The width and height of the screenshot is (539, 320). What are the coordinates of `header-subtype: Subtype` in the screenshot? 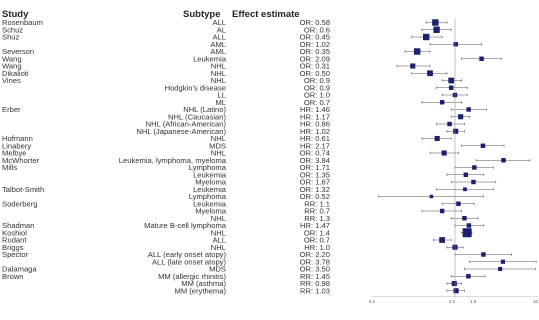 It's located at (201, 14).